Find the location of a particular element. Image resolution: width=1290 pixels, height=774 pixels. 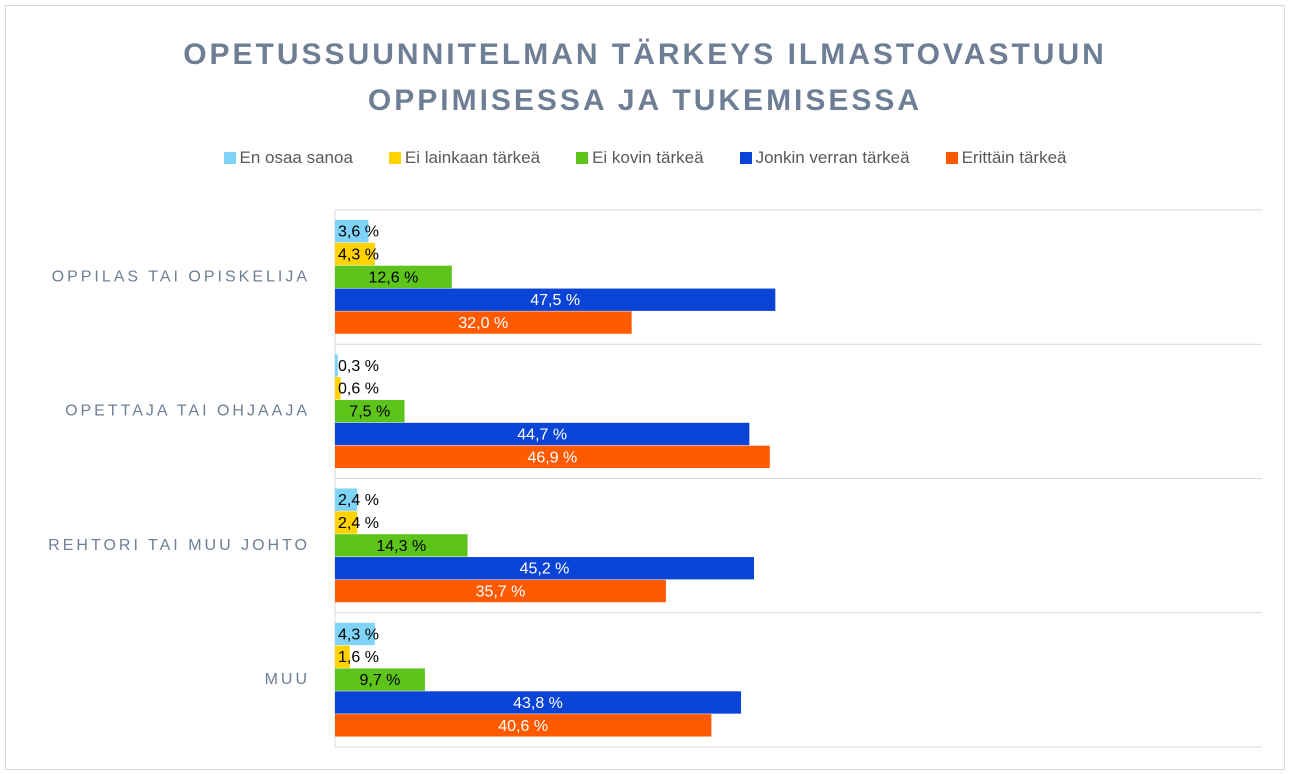

value-label: 46,9 % is located at coordinates (552, 457).